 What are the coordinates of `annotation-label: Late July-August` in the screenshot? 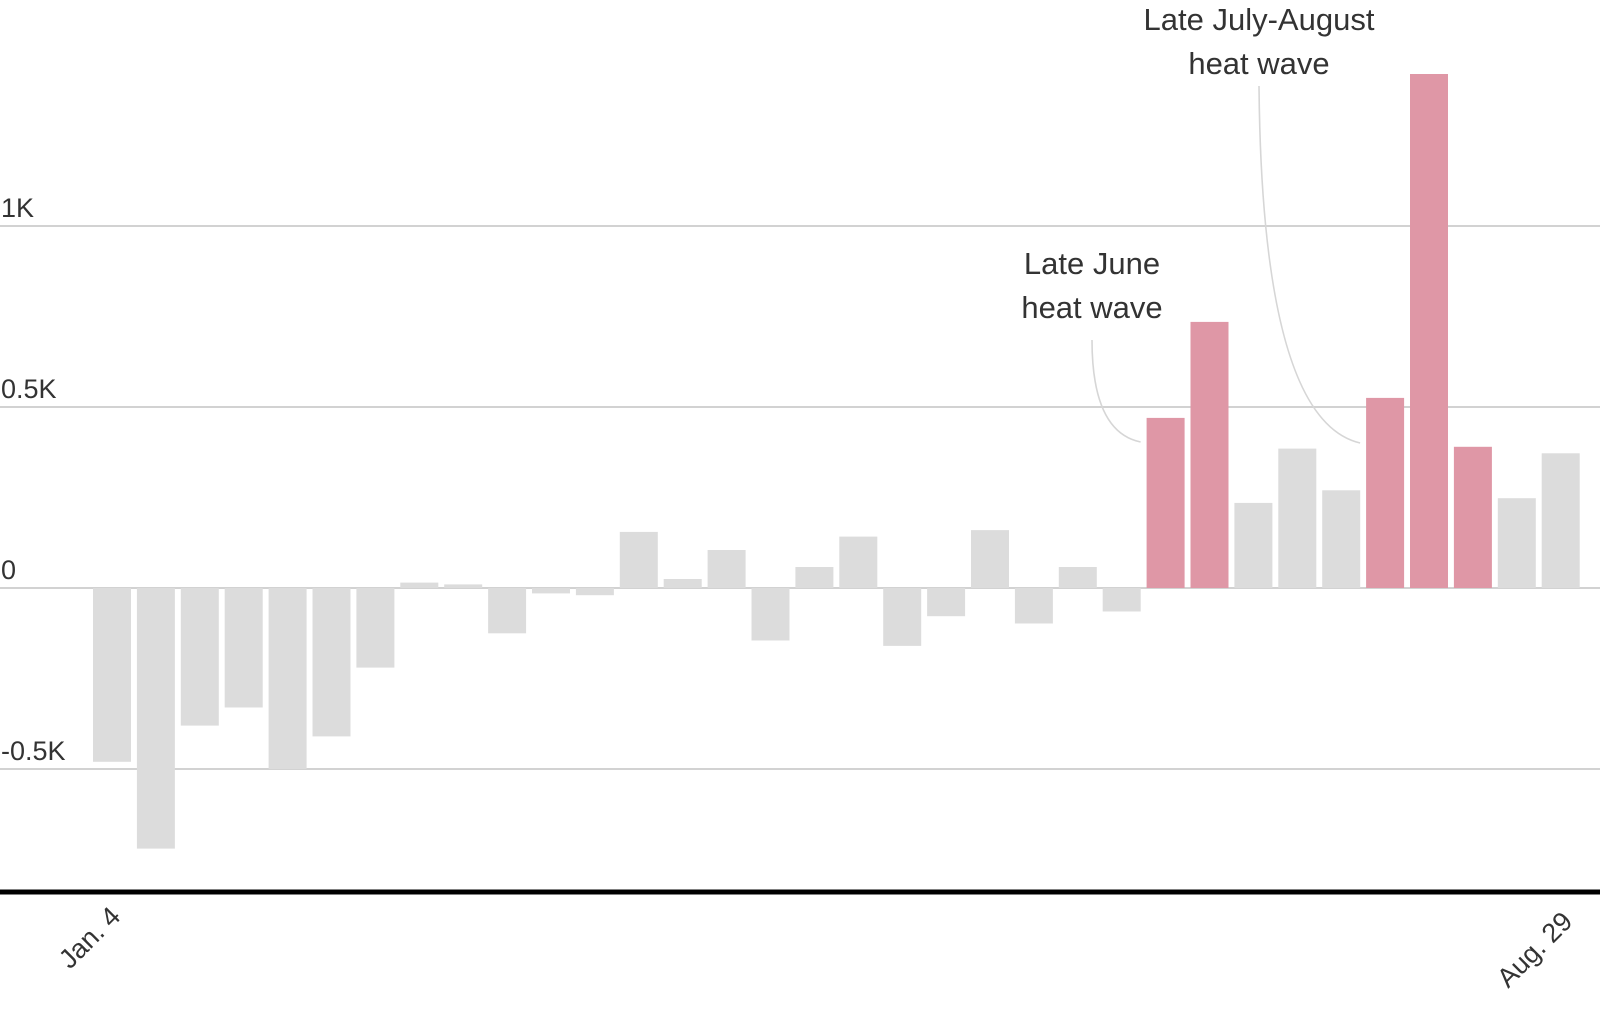 It's located at (1259, 19).